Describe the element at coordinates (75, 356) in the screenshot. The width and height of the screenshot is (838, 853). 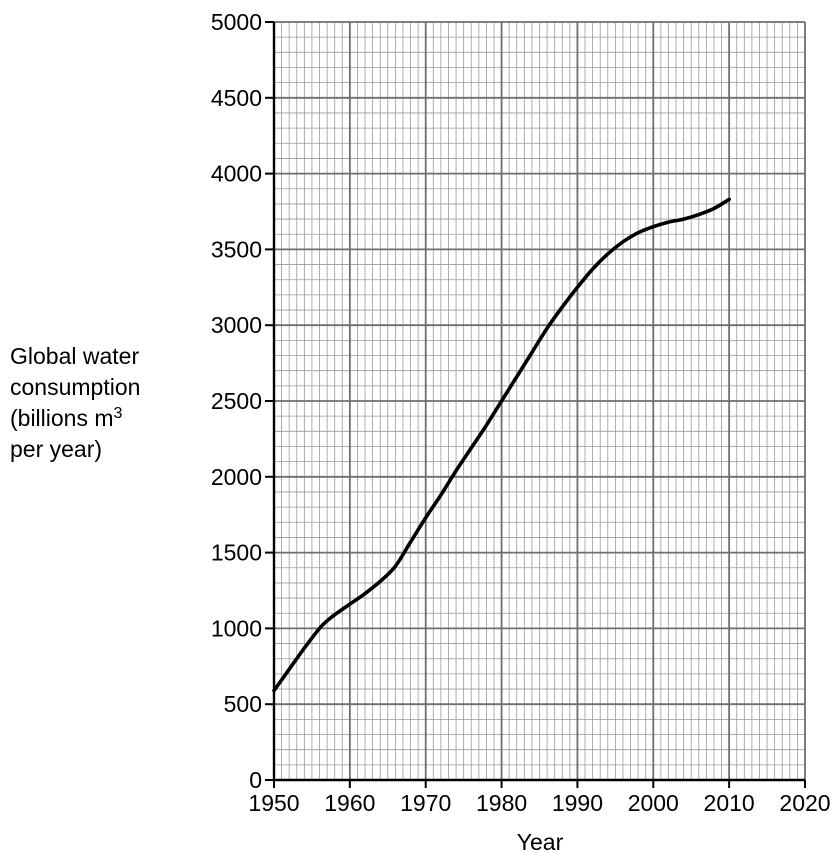
I see `y-axis-title-line-1: Global water` at that location.